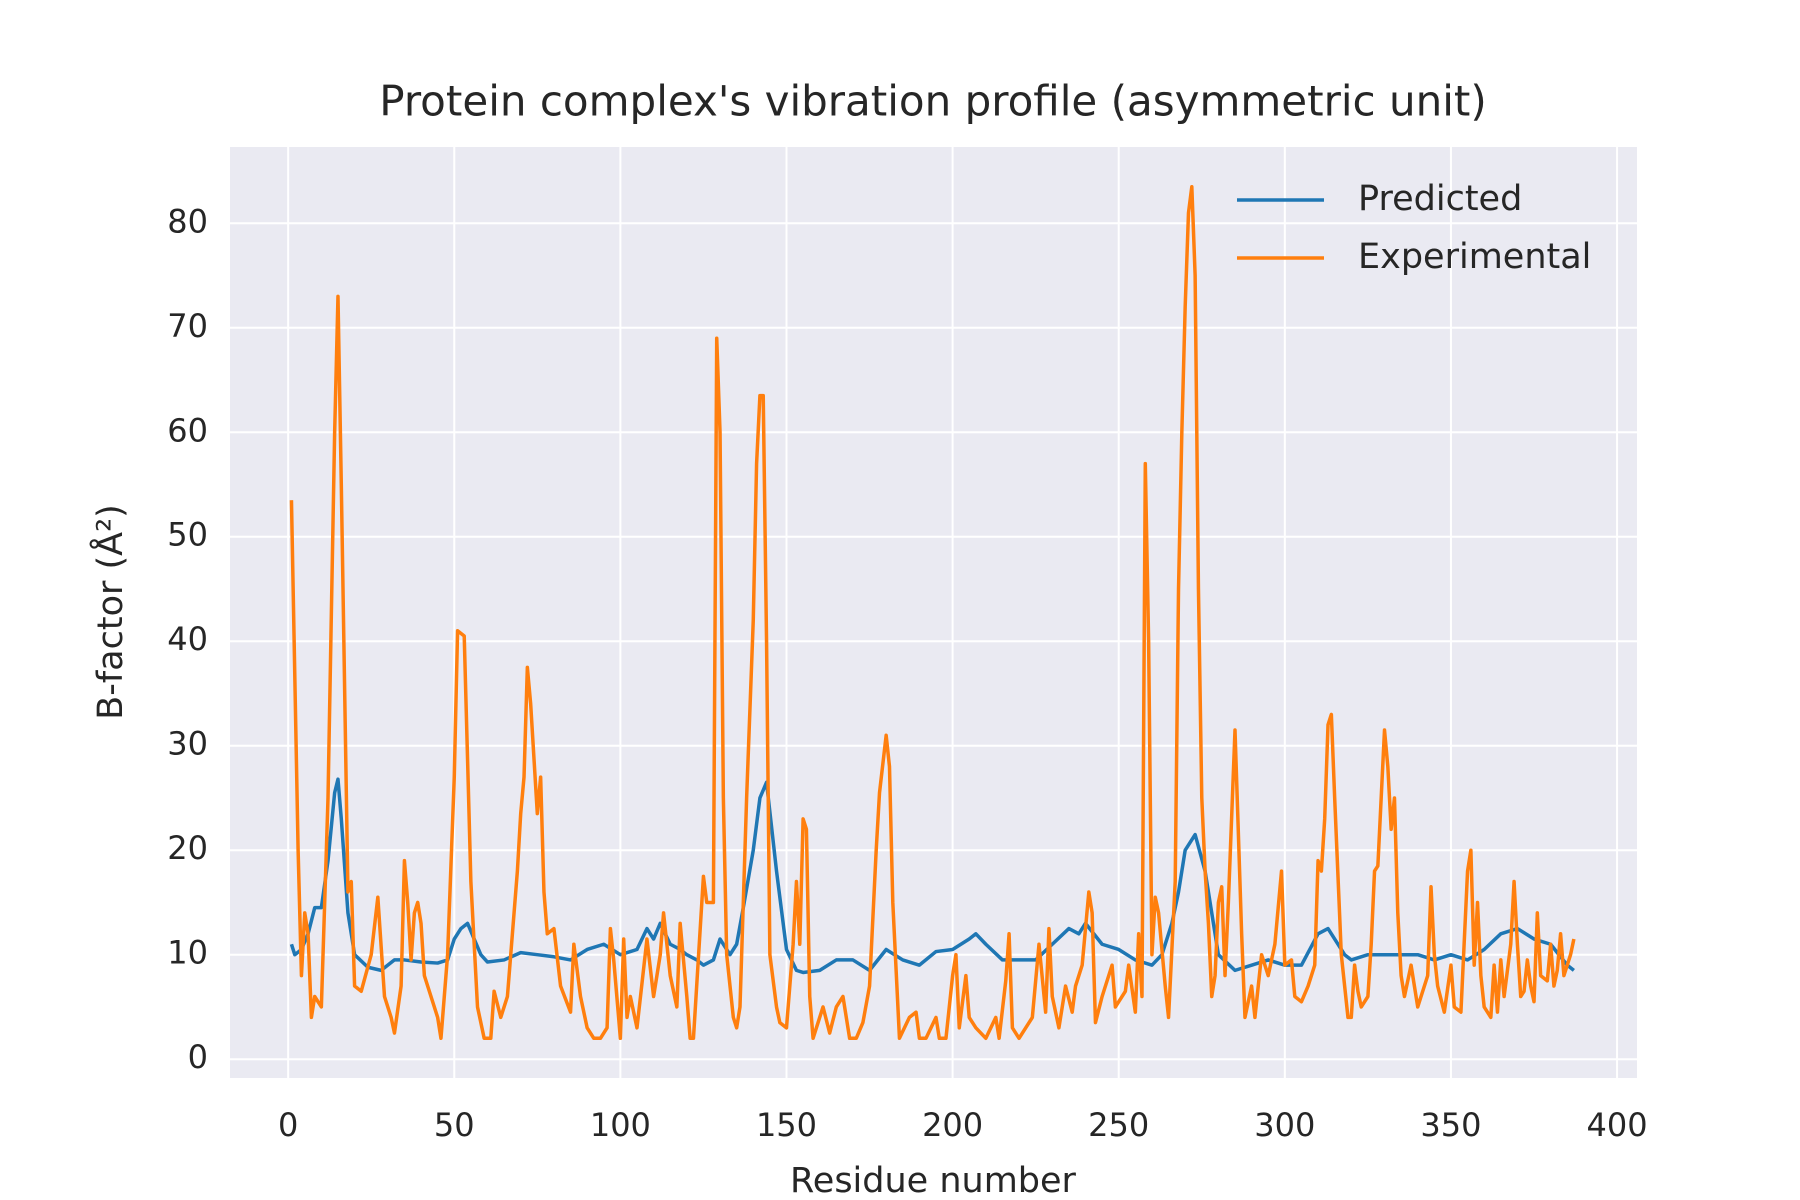 This screenshot has height=1200, width=1800. What do you see at coordinates (454, 1125) in the screenshot?
I see `x-tick-label: 50` at bounding box center [454, 1125].